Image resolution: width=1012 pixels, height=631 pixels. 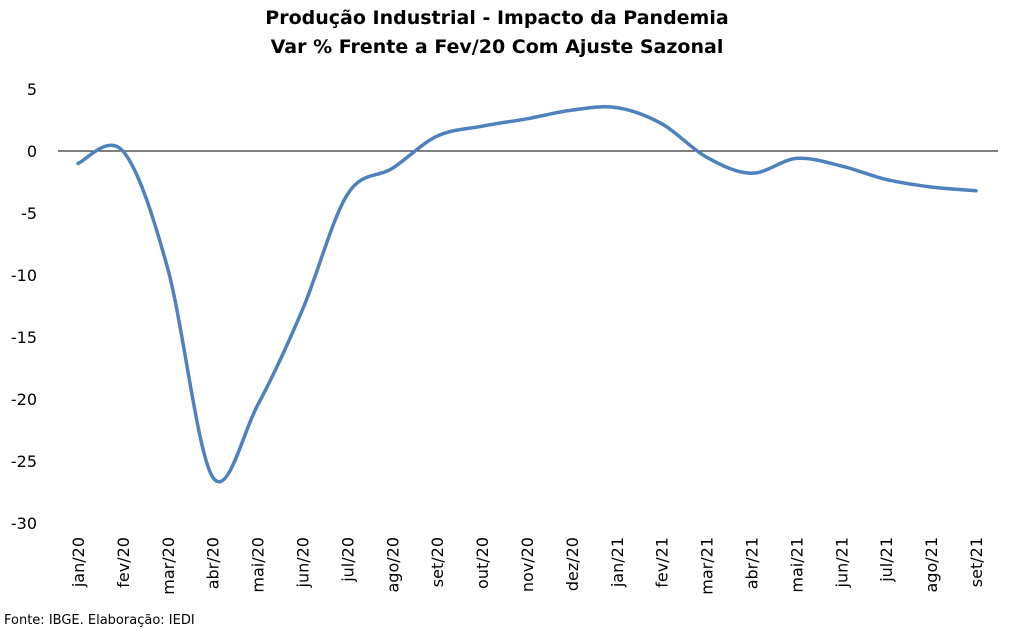 What do you see at coordinates (99, 620) in the screenshot?
I see `source-note: Fonte: IBGE. Elaboração: IEDI` at bounding box center [99, 620].